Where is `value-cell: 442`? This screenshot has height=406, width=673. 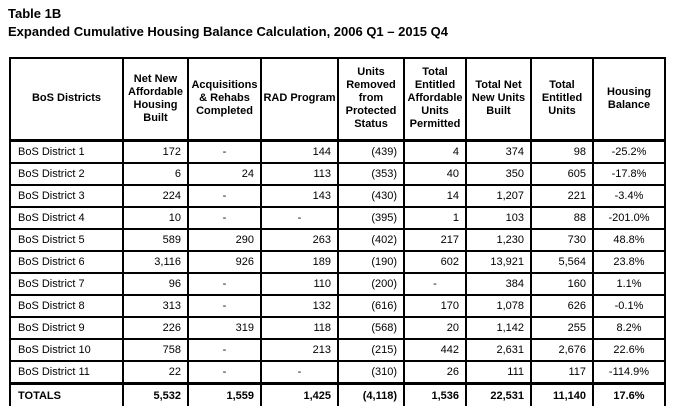
value-cell: 442 is located at coordinates (435, 349).